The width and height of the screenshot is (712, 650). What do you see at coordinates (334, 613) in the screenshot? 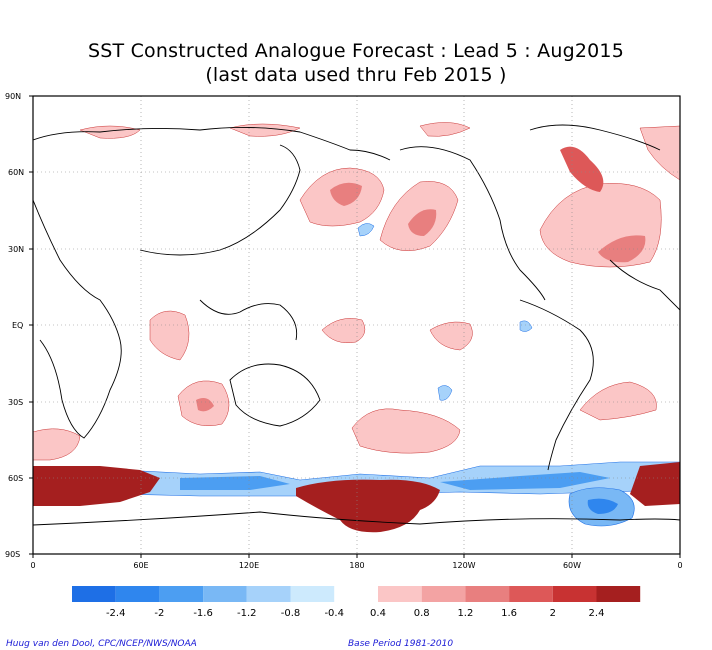
I see `colorbar-neg-label: -0.4` at bounding box center [334, 613].